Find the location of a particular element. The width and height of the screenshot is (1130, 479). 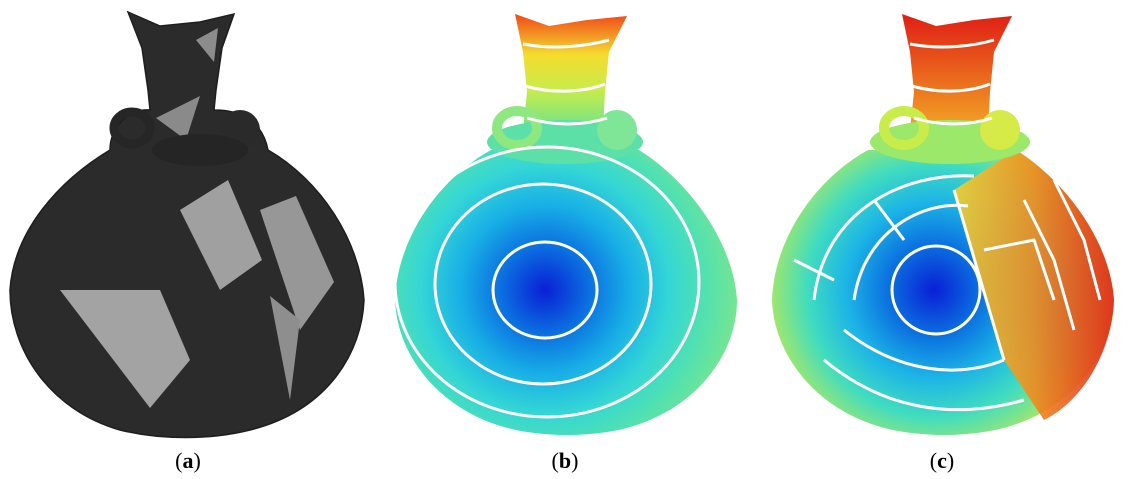

caption-c: (c) is located at coordinates (942, 460).